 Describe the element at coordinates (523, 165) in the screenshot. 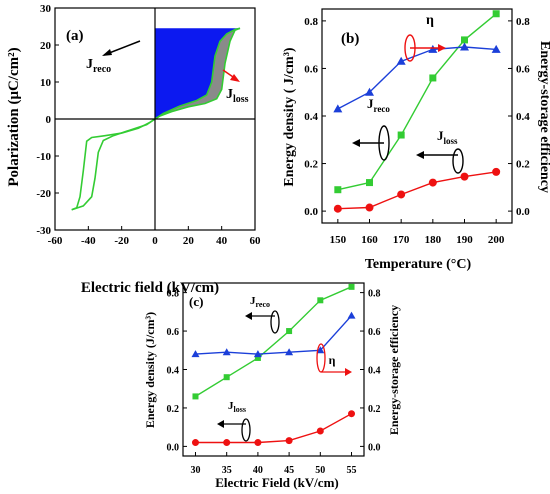

I see `panel-b-y2tick-label: 0.2` at that location.